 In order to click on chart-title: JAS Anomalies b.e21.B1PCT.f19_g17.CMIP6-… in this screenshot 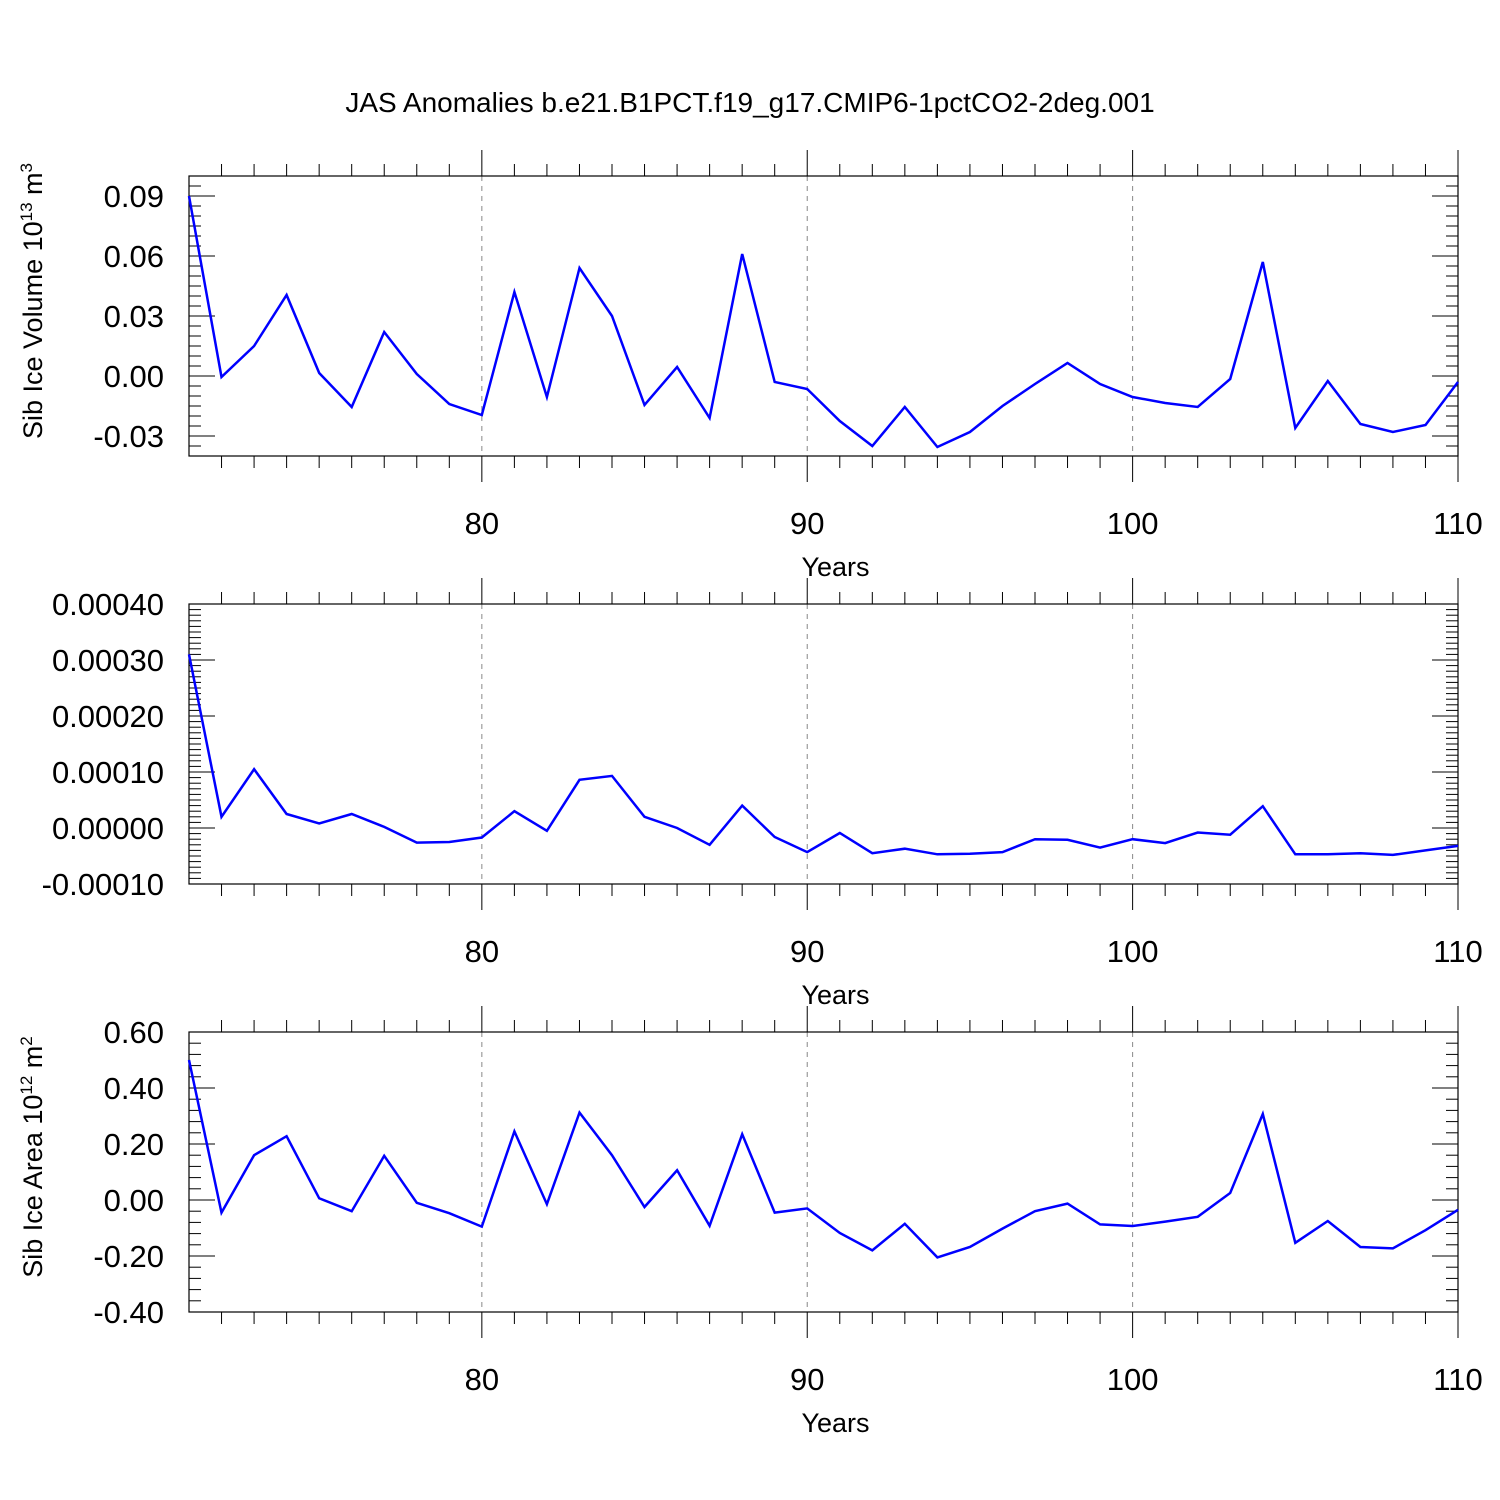, I will do `click(749, 102)`.